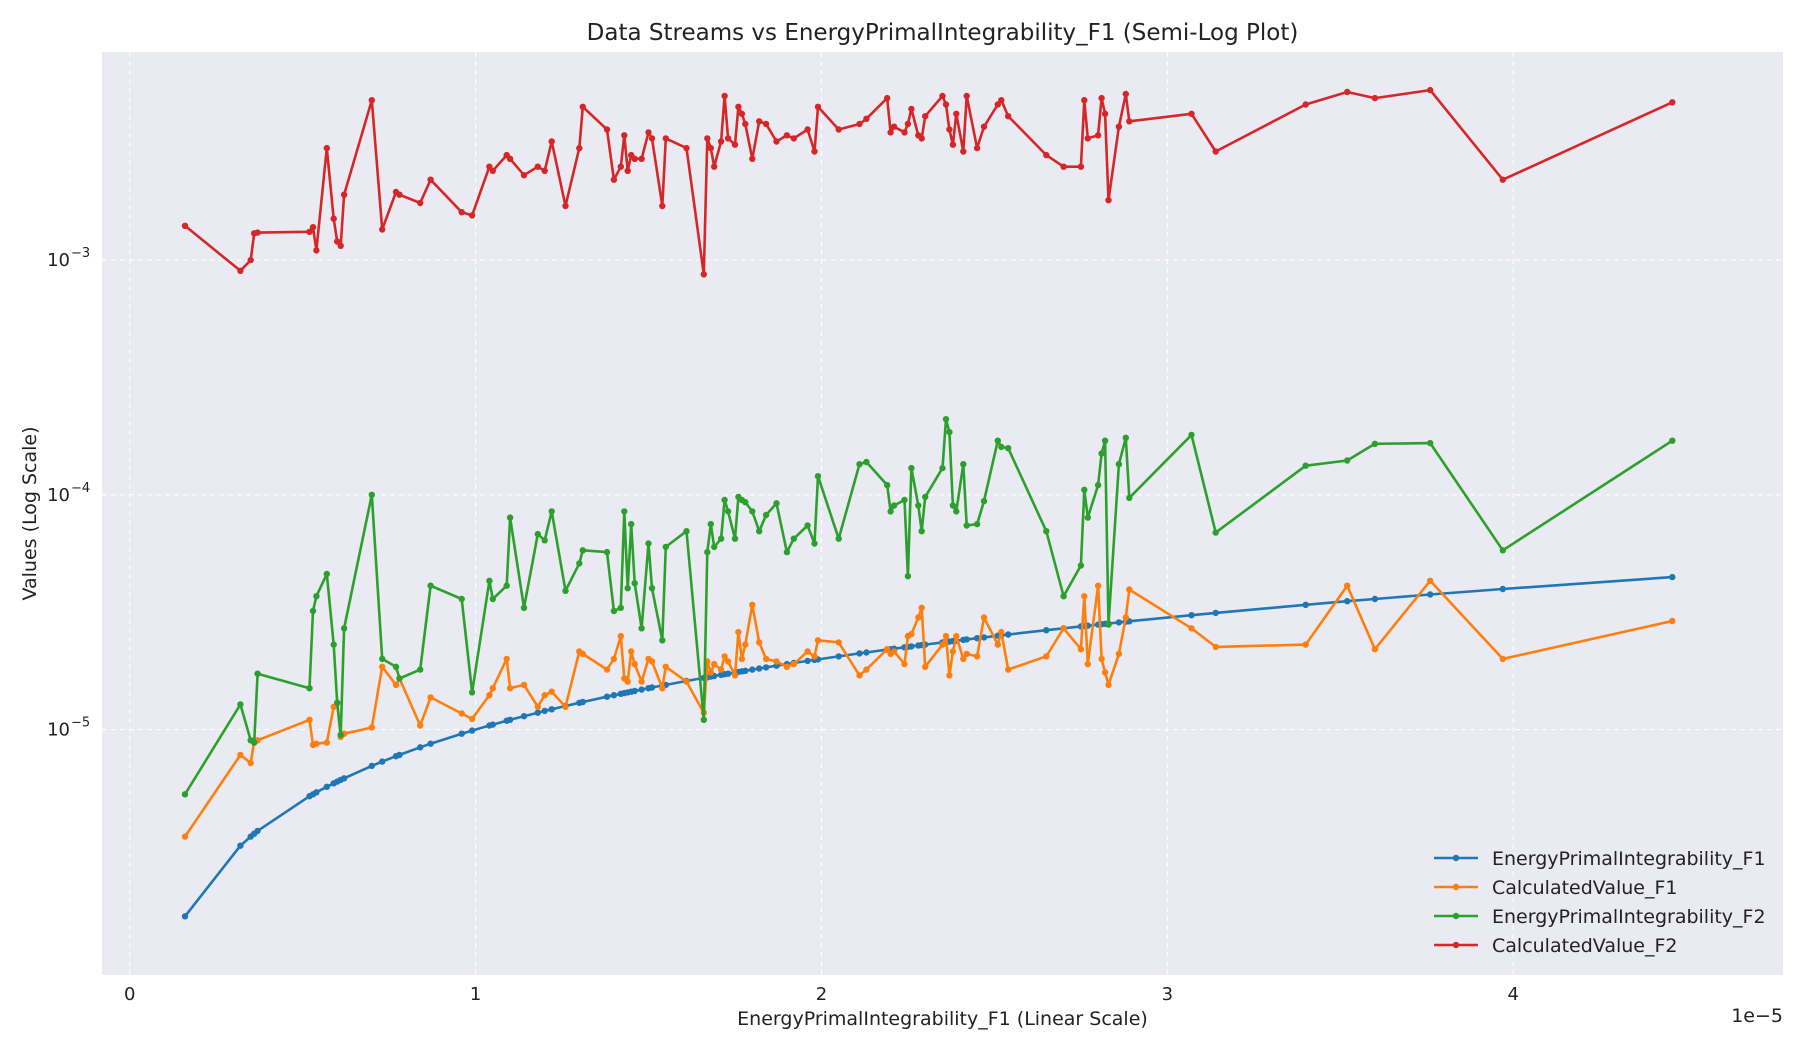  I want to click on y-axis-ticks: 10−510−410−3, so click(68, 493).